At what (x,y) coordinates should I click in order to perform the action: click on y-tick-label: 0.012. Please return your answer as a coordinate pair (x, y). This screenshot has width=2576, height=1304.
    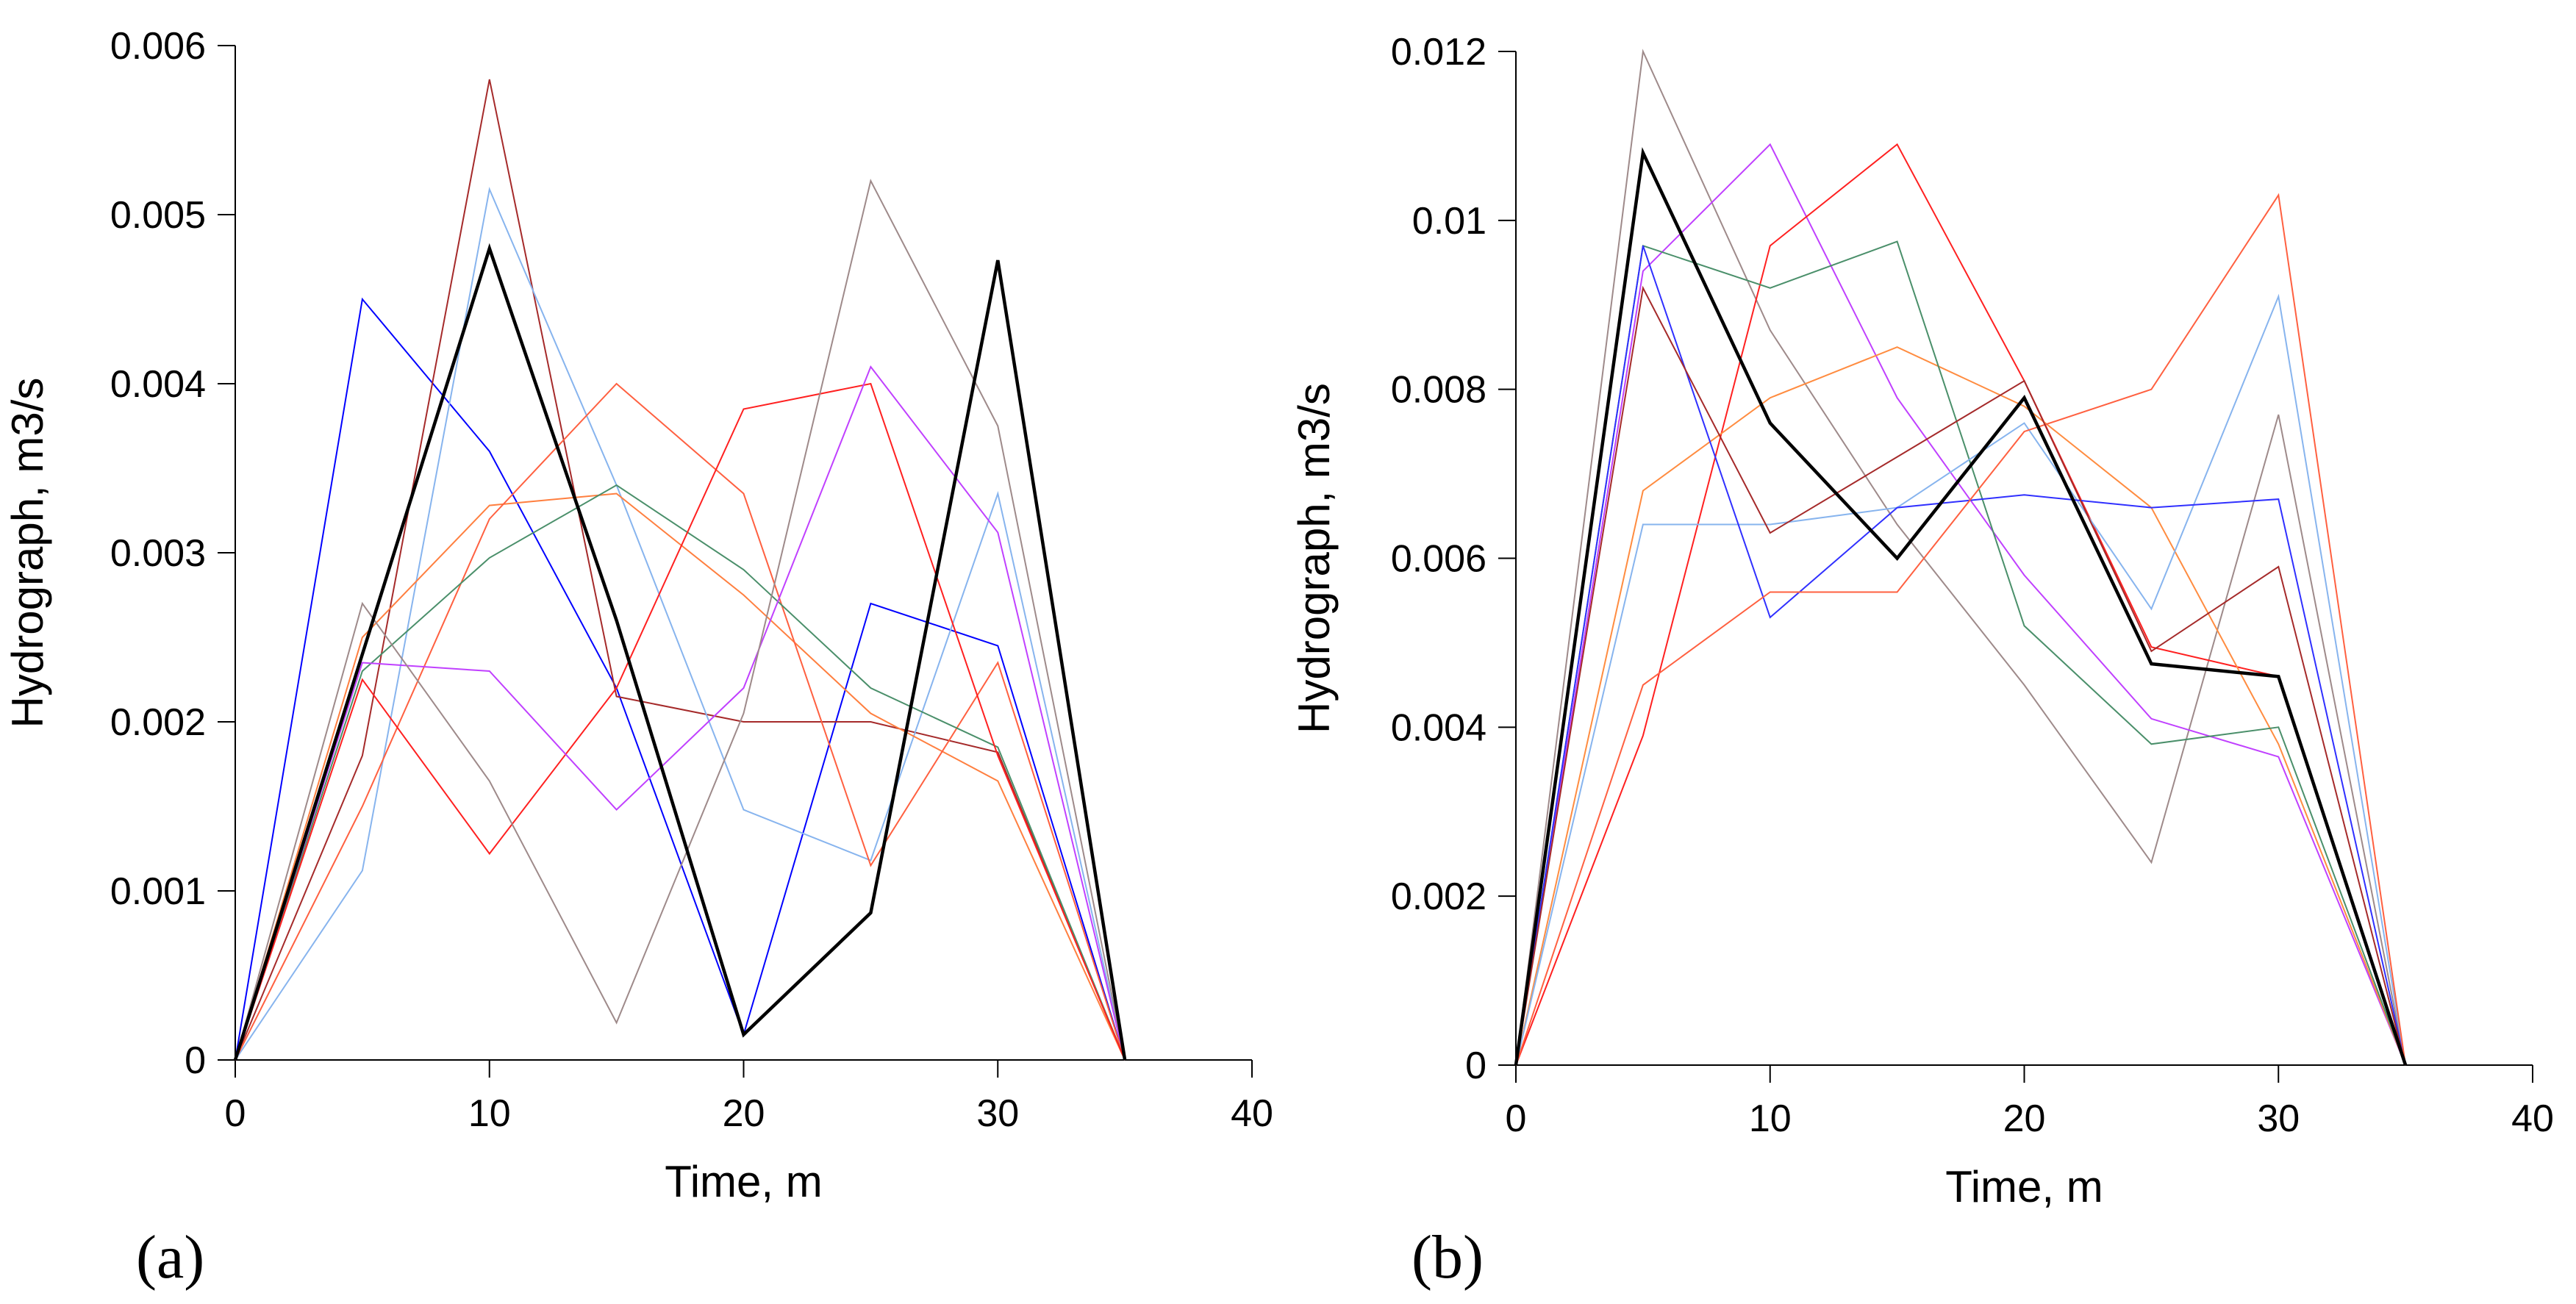
    Looking at the image, I should click on (1438, 52).